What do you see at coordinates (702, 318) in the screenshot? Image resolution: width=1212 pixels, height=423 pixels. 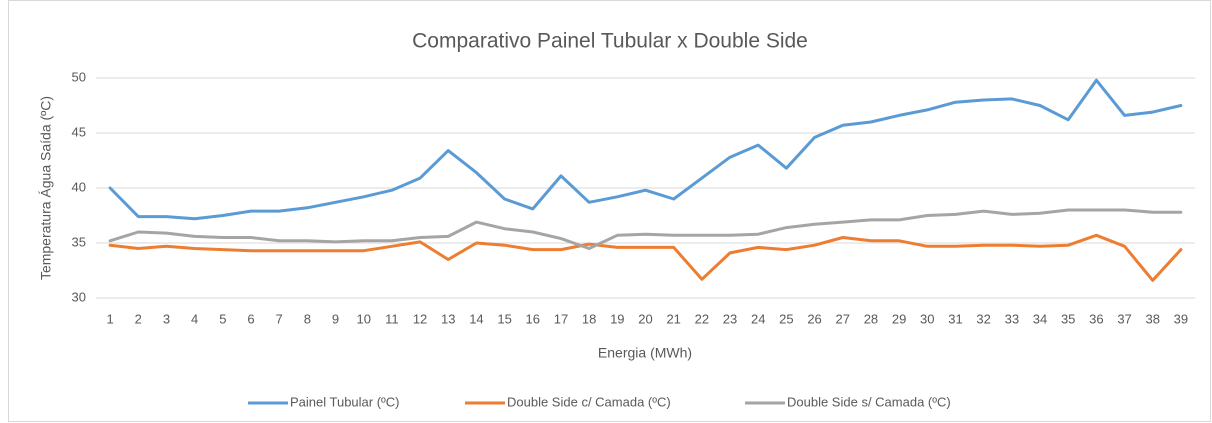 I see `x-tick-label: 22` at bounding box center [702, 318].